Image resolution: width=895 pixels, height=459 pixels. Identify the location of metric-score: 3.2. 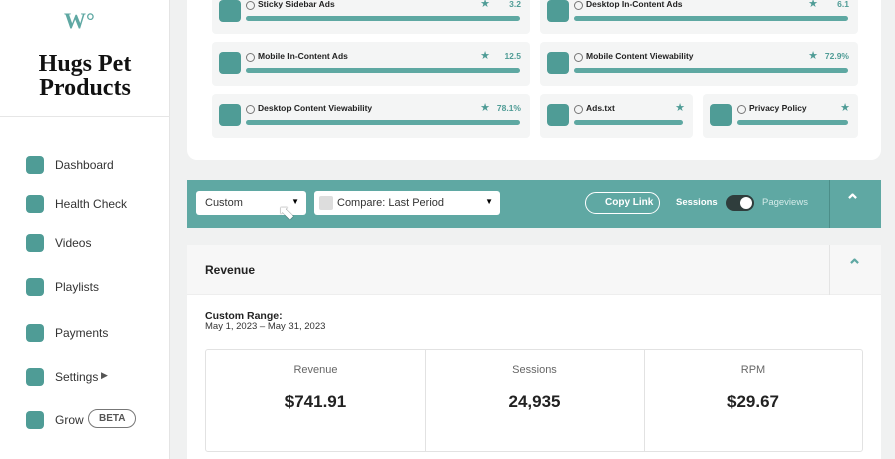
(515, 4).